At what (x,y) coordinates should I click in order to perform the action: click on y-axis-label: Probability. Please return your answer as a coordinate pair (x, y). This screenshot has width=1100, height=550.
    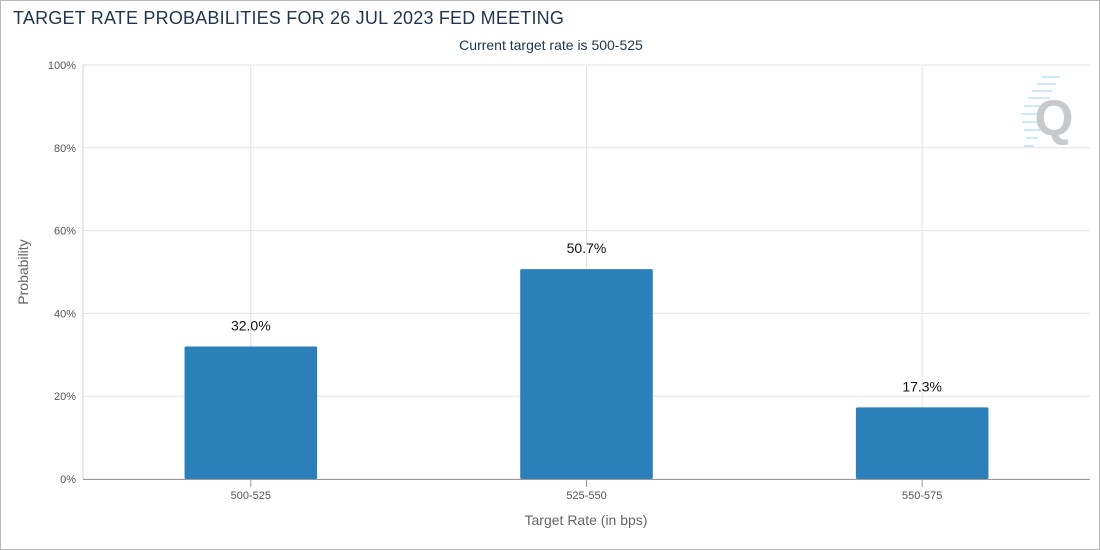
    Looking at the image, I should click on (23, 271).